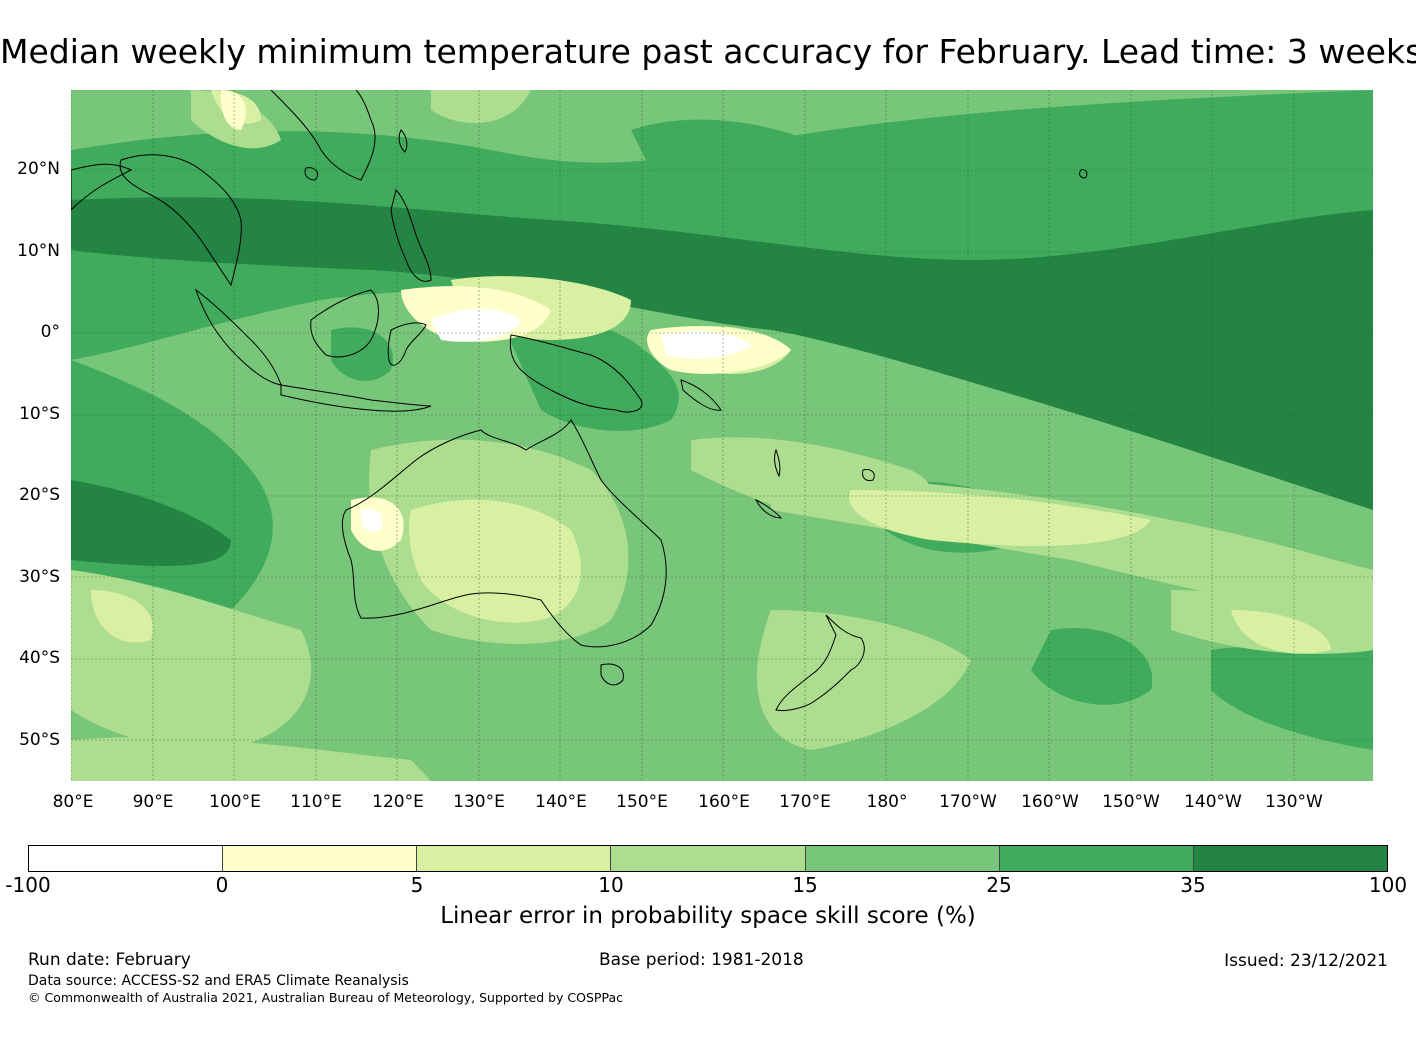  I want to click on lat-label-20s: 20°S, so click(39, 495).